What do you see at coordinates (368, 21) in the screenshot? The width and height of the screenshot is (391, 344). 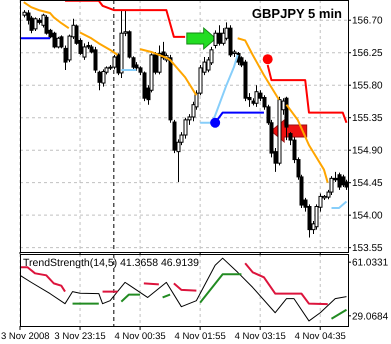 I see `y-tick-label: 156.70` at bounding box center [368, 21].